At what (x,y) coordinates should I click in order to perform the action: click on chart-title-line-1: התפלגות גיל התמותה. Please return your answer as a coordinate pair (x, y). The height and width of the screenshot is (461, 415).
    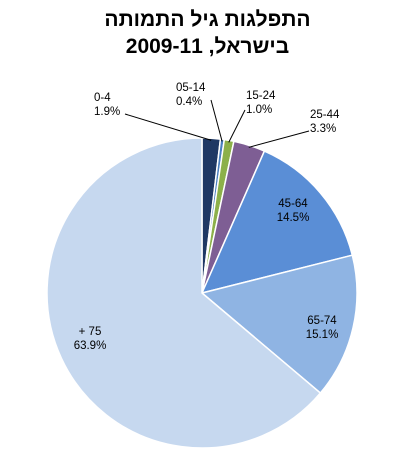
    Looking at the image, I should click on (207, 19).